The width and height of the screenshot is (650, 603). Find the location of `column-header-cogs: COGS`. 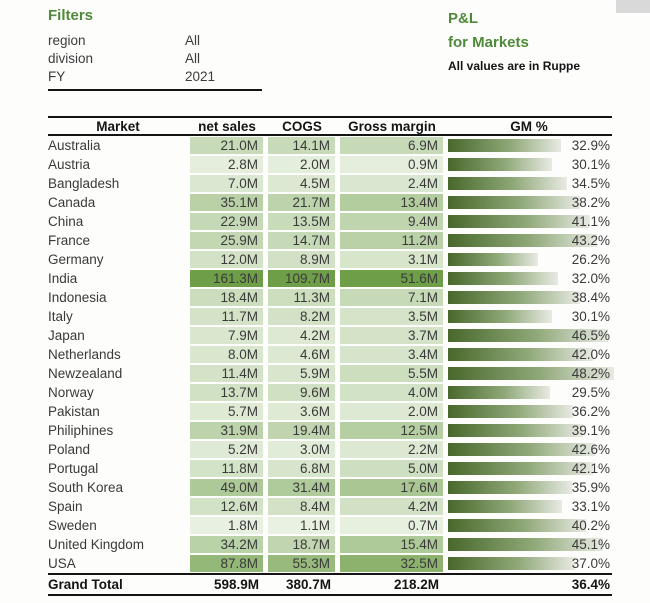

column-header-cogs: COGS is located at coordinates (302, 126).